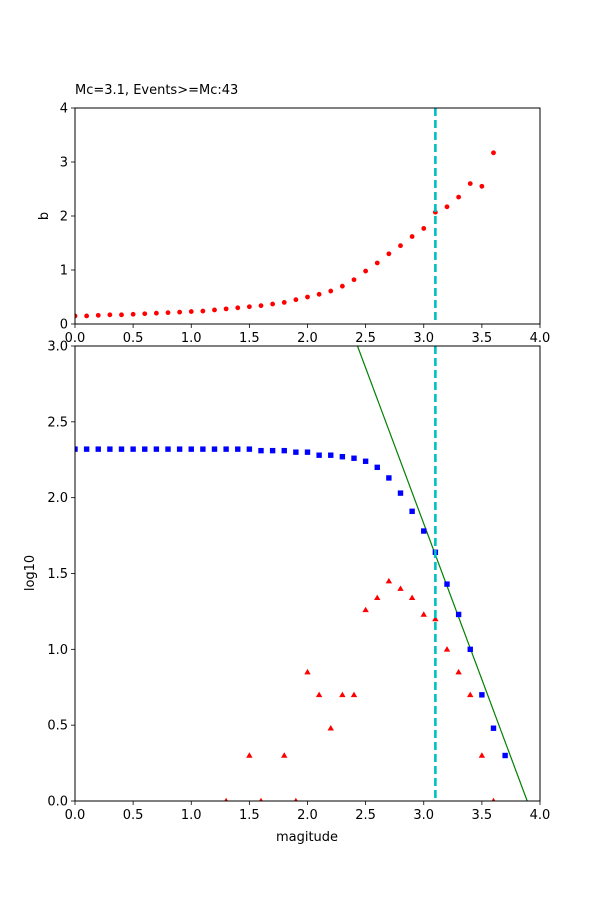 This screenshot has height=900, width=600. What do you see at coordinates (57, 726) in the screenshot?
I see `y-tick-label: 0.5` at bounding box center [57, 726].